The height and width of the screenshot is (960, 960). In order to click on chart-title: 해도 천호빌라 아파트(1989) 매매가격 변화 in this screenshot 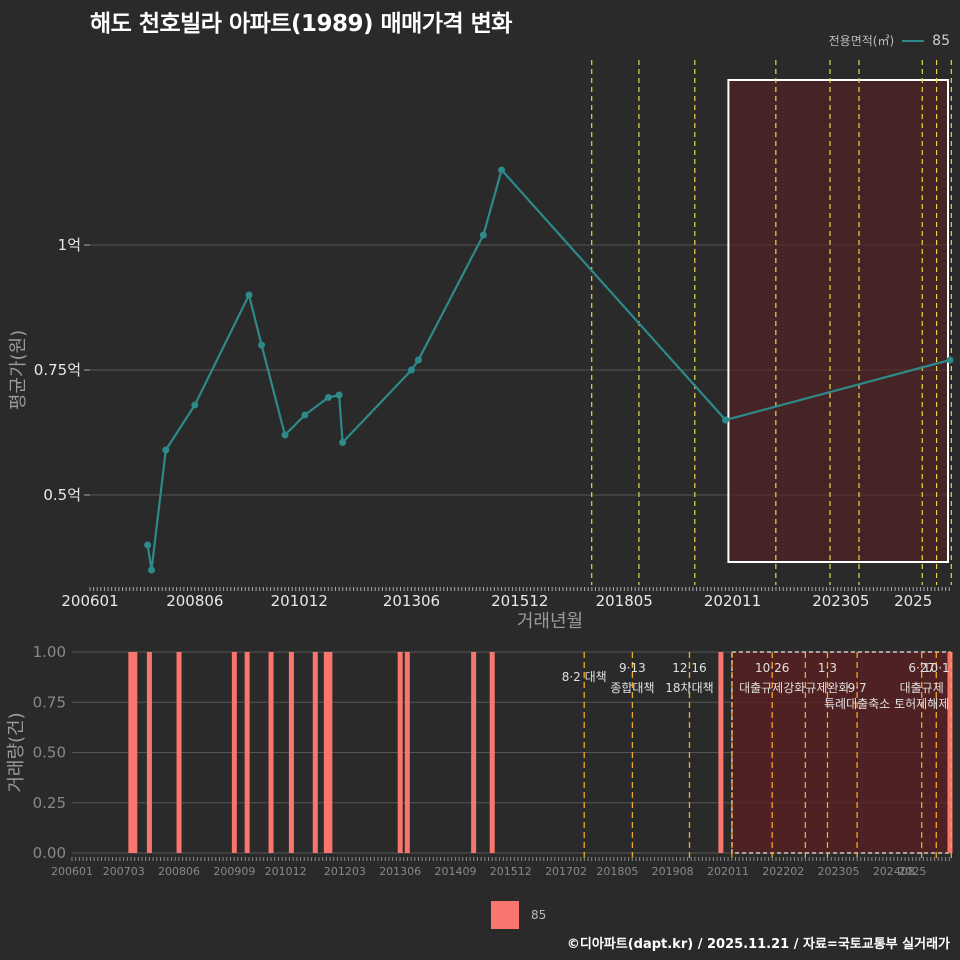, I will do `click(301, 24)`.